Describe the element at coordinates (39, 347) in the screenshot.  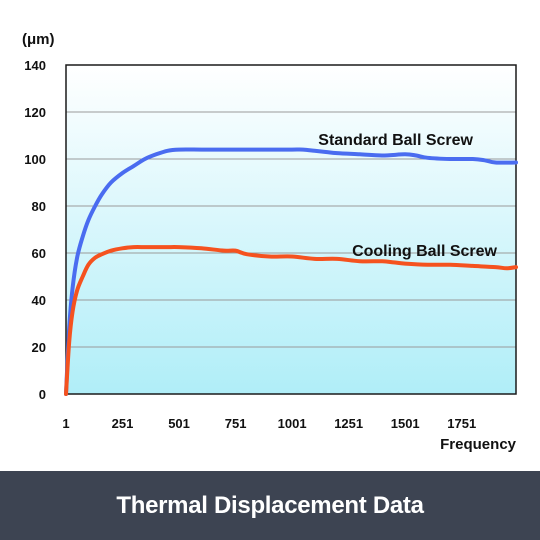
I see `y-tick-label: 20` at that location.